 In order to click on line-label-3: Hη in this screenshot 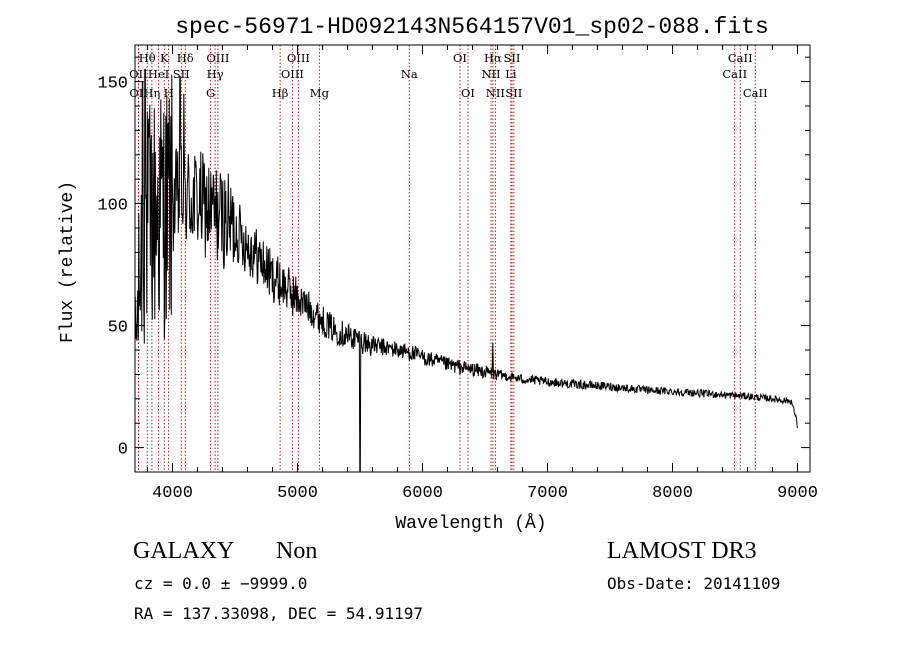, I will do `click(151, 93)`.